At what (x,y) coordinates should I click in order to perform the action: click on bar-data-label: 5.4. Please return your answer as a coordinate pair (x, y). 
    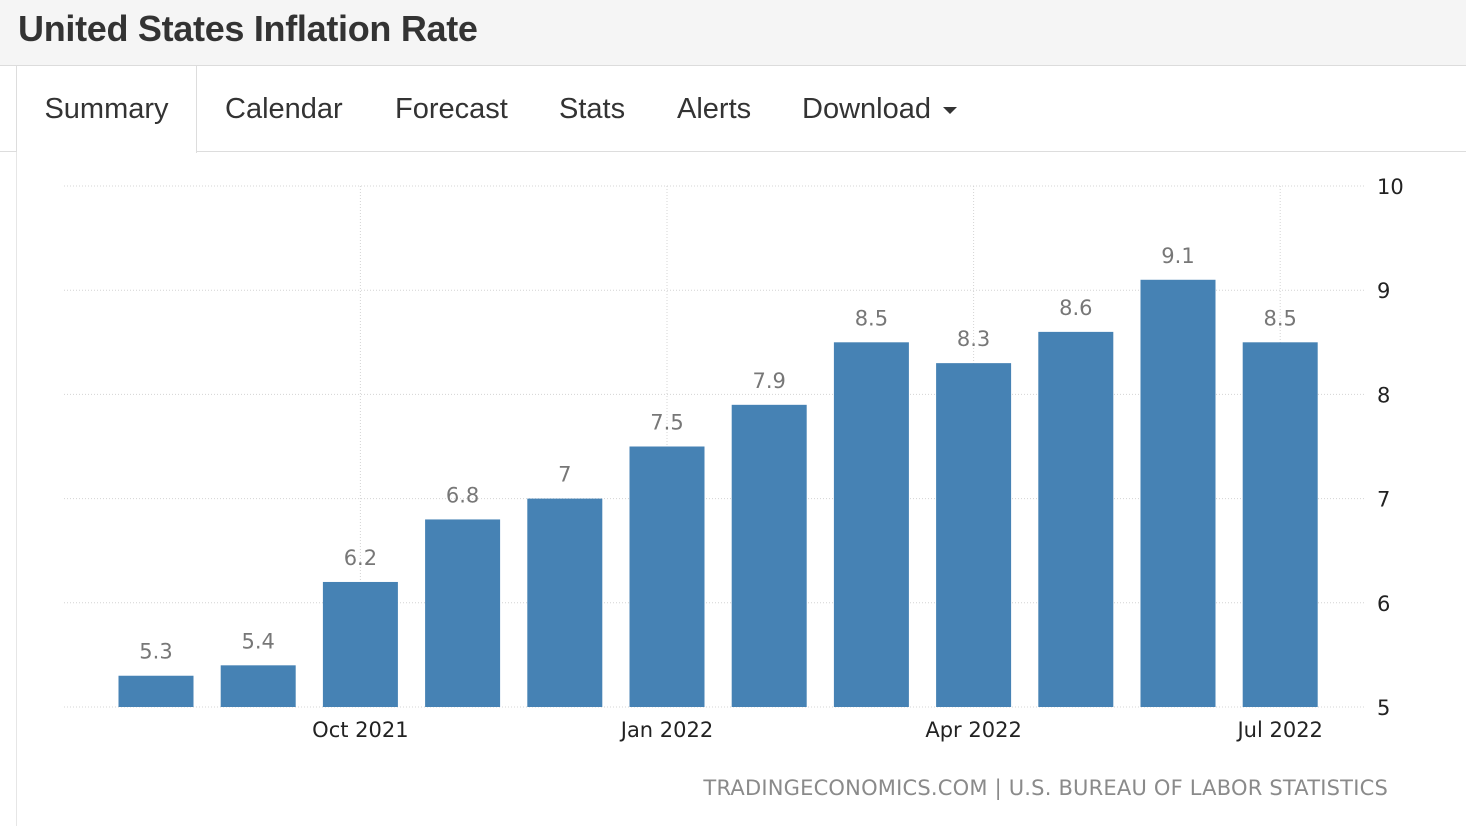
    Looking at the image, I should click on (257, 641).